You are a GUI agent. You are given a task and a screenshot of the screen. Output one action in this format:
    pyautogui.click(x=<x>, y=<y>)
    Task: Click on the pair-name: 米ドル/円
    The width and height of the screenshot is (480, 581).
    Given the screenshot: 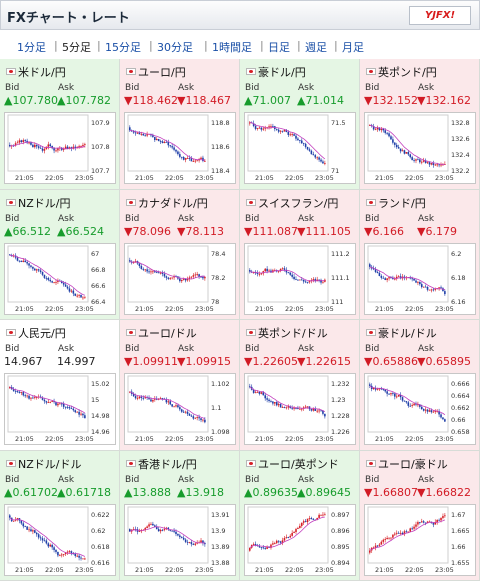 What is the action you would take?
    pyautogui.click(x=36, y=72)
    